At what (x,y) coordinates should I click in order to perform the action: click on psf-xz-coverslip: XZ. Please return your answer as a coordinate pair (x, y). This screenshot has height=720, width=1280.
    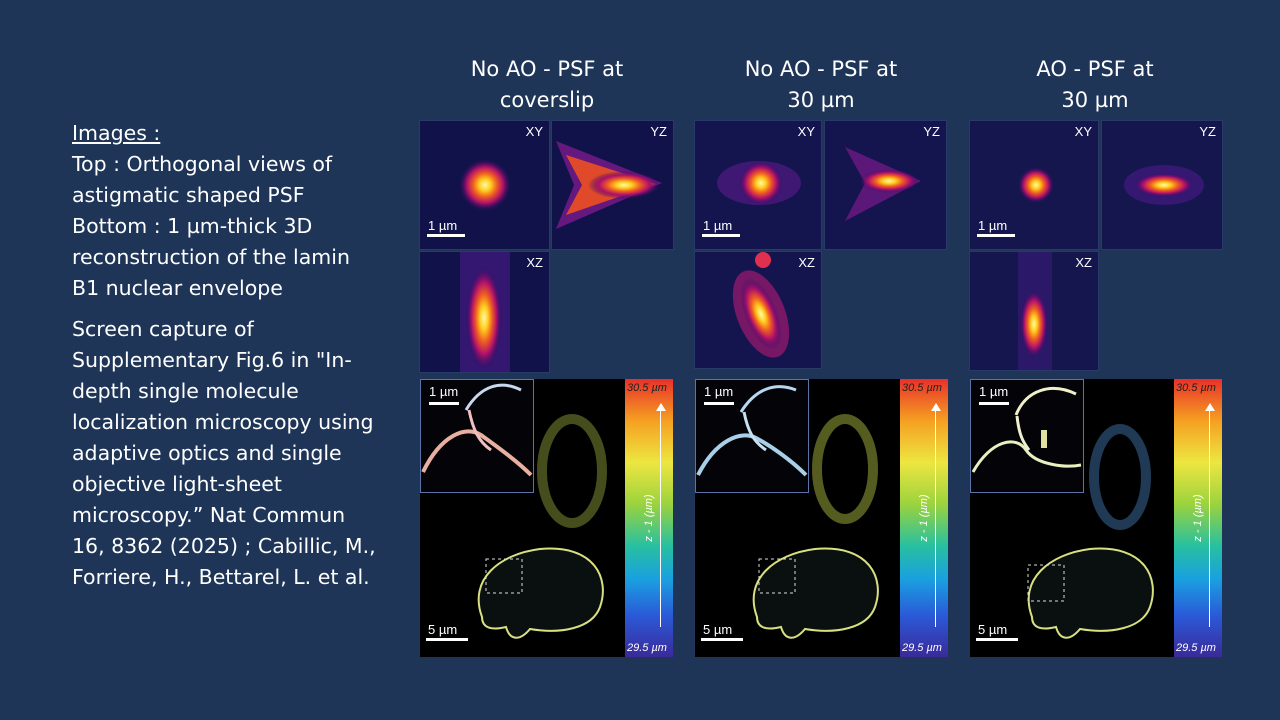
    Looking at the image, I should click on (484, 312).